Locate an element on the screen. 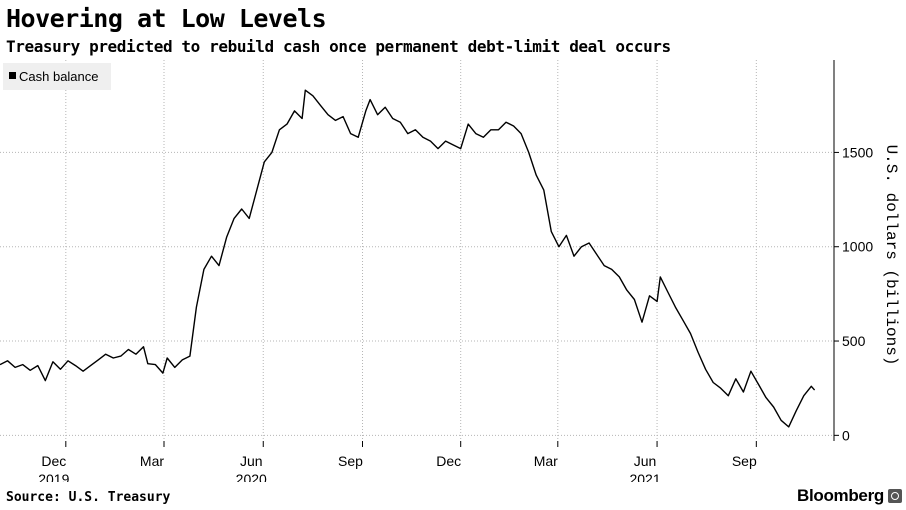 Image resolution: width=906 pixels, height=510 pixels. y-tick-label: 0 is located at coordinates (846, 435).